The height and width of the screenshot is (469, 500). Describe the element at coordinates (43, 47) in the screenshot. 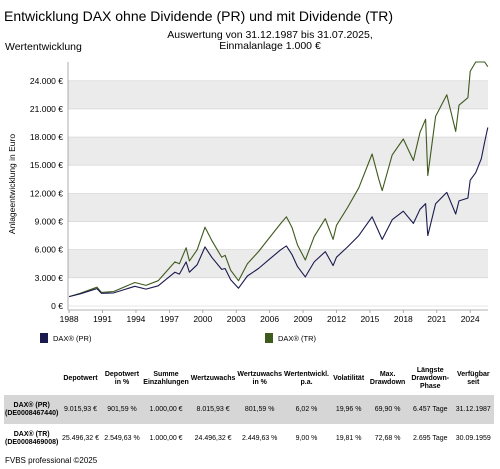

I see `section-label: Wertentwicklung` at that location.